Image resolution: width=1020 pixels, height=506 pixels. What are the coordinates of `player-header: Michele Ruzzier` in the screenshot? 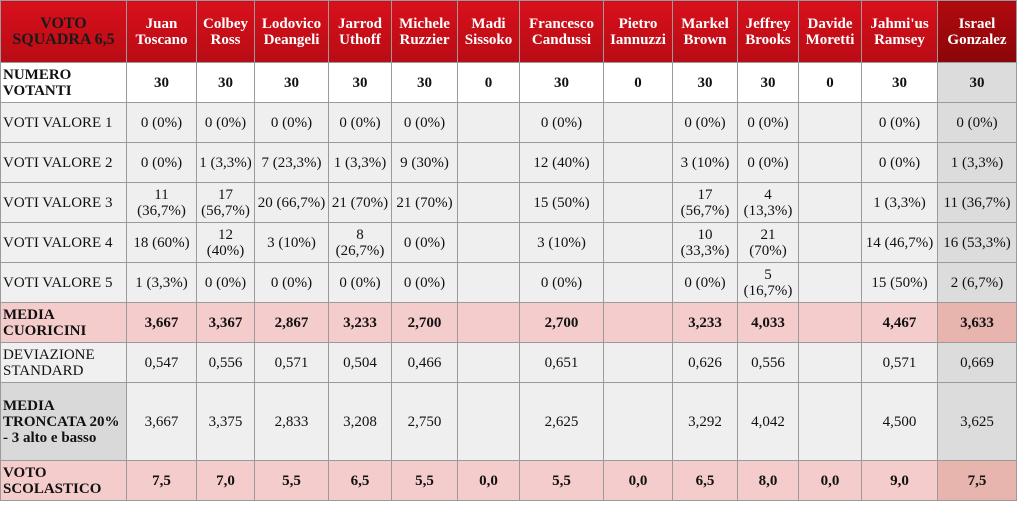 It's located at (424, 31).